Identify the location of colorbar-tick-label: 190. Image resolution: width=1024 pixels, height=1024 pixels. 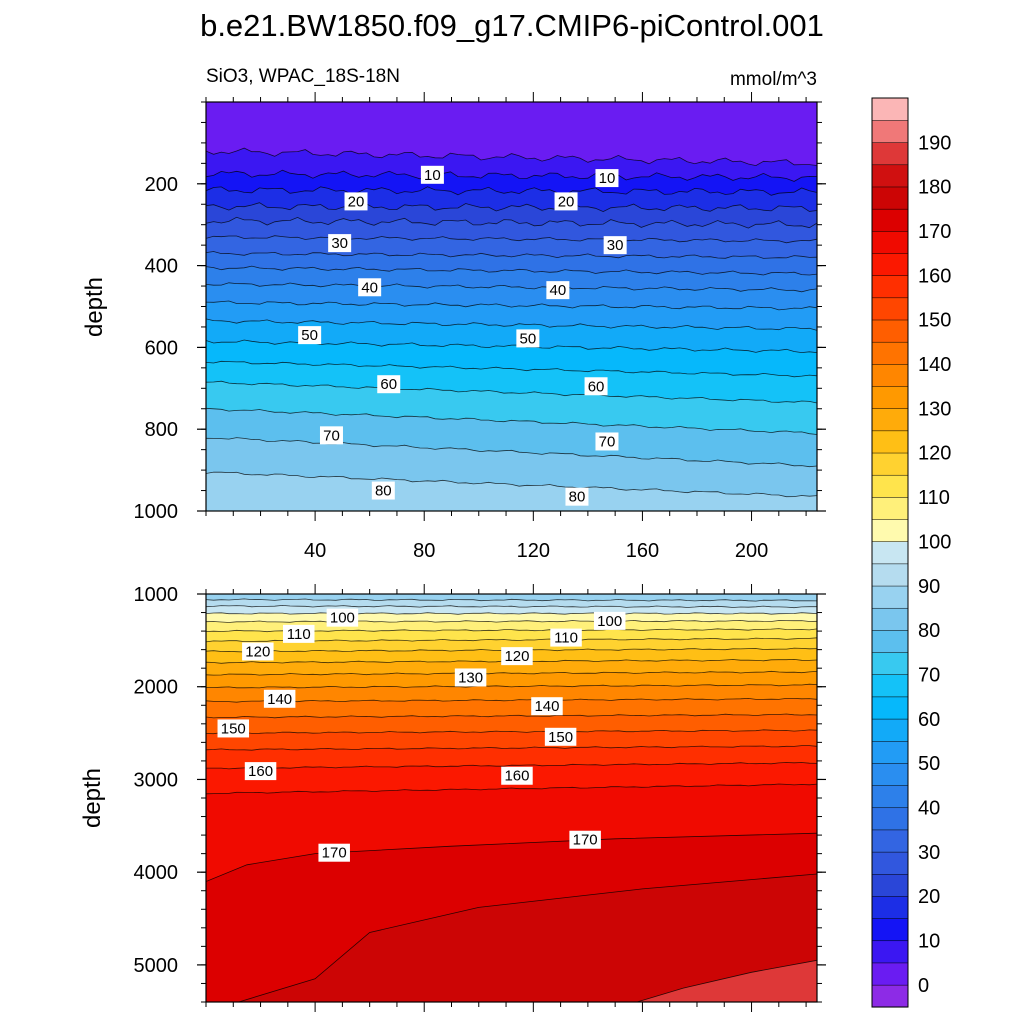
(934, 143).